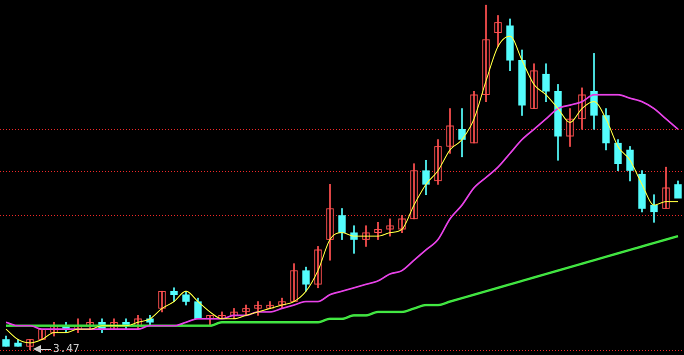  Describe the element at coordinates (66, 348) in the screenshot. I see `annotation: 3.47` at that location.